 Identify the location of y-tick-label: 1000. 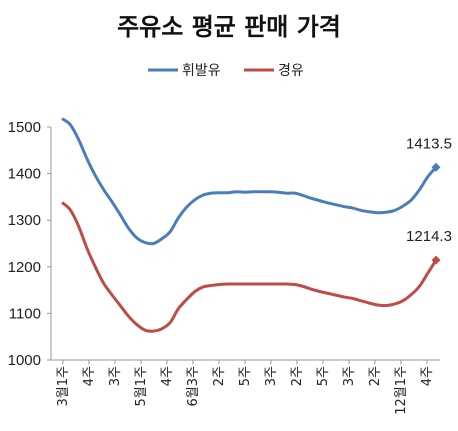
(24, 360).